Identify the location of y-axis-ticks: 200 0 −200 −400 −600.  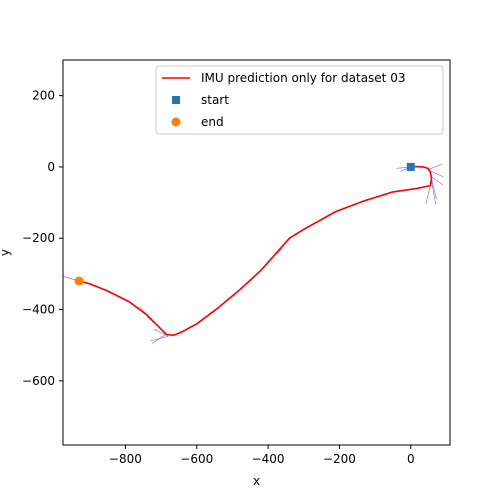
(42, 238).